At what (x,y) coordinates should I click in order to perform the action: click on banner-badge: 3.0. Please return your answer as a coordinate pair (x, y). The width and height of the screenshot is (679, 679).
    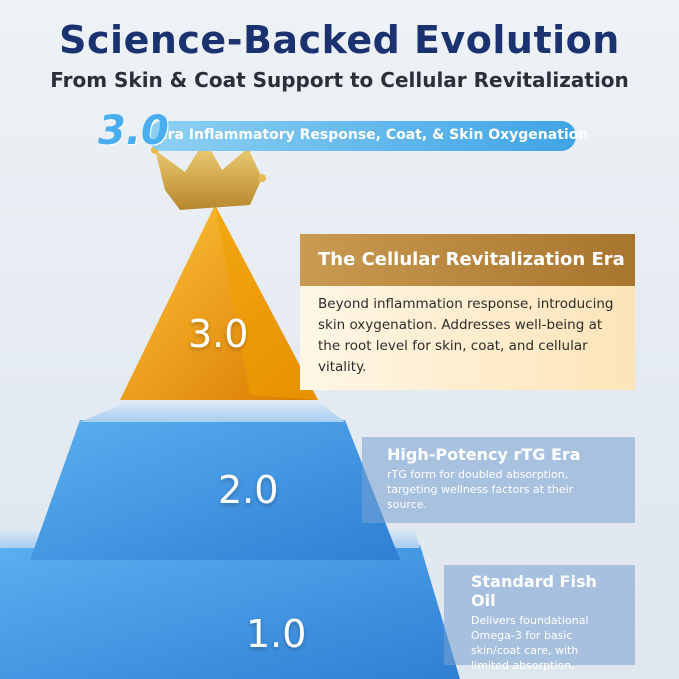
    Looking at the image, I should click on (133, 131).